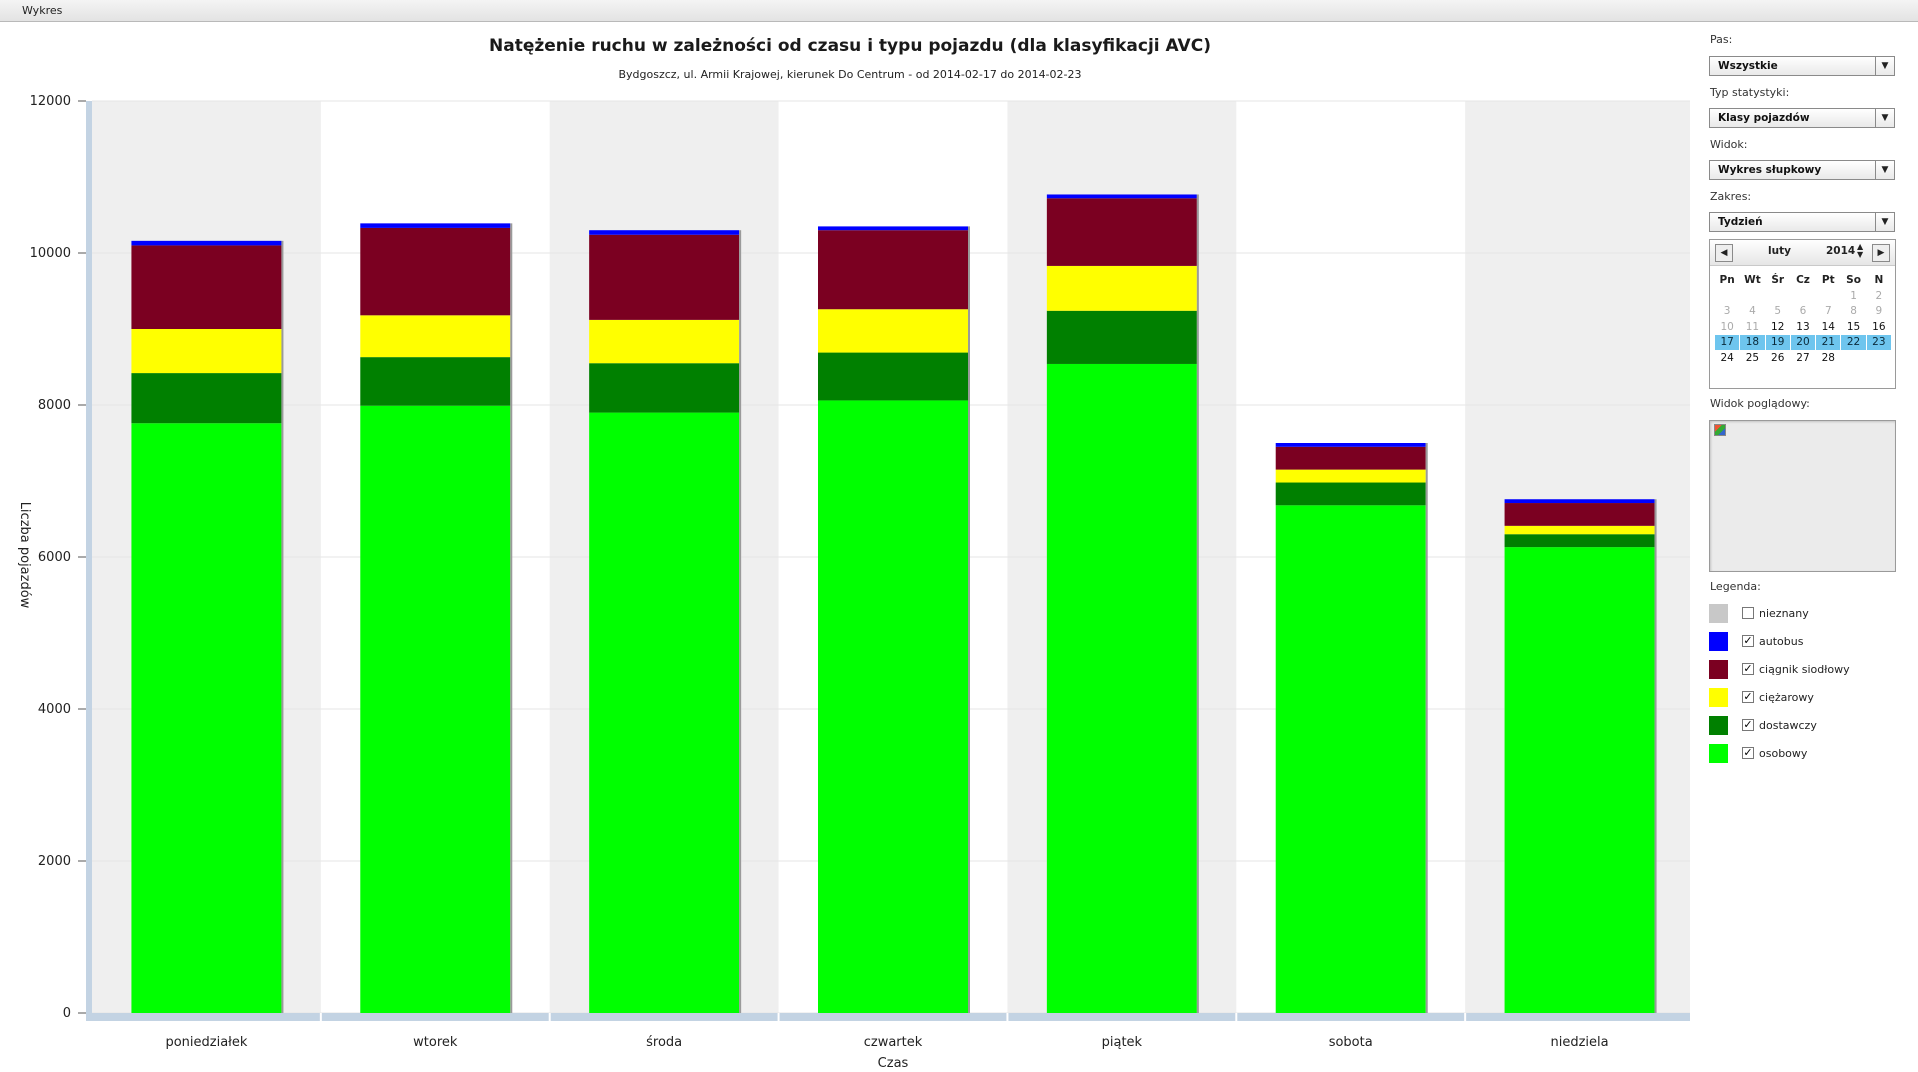 This screenshot has height=1072, width=1918. Describe the element at coordinates (1122, 1042) in the screenshot. I see `x-tick-label: piątek` at that location.